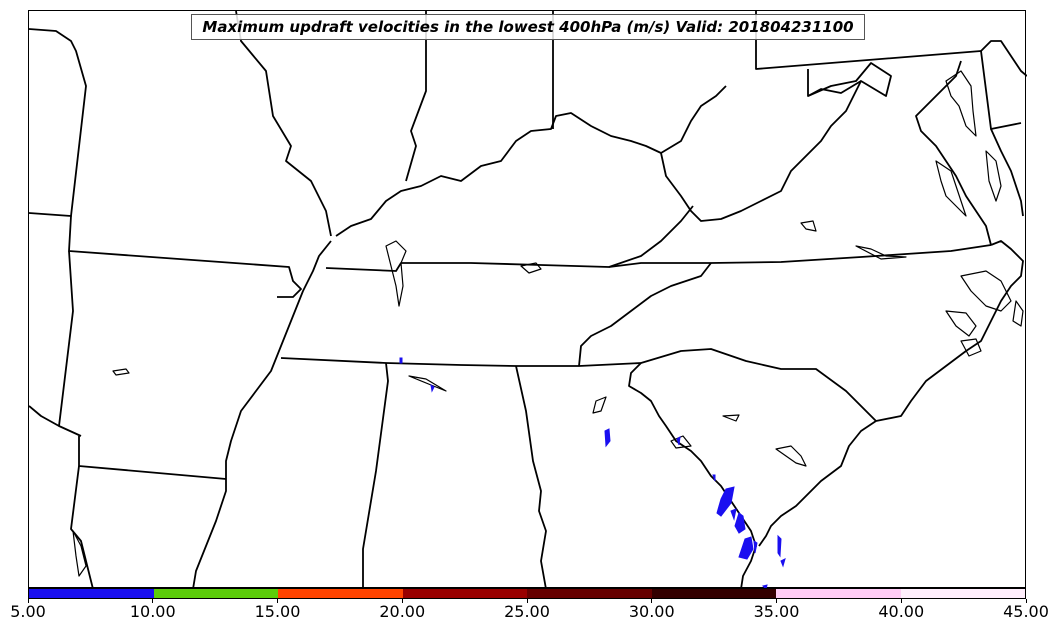 The width and height of the screenshot is (1060, 633). Describe the element at coordinates (527, 611) in the screenshot. I see `colorbar-label: 25.00` at that location.